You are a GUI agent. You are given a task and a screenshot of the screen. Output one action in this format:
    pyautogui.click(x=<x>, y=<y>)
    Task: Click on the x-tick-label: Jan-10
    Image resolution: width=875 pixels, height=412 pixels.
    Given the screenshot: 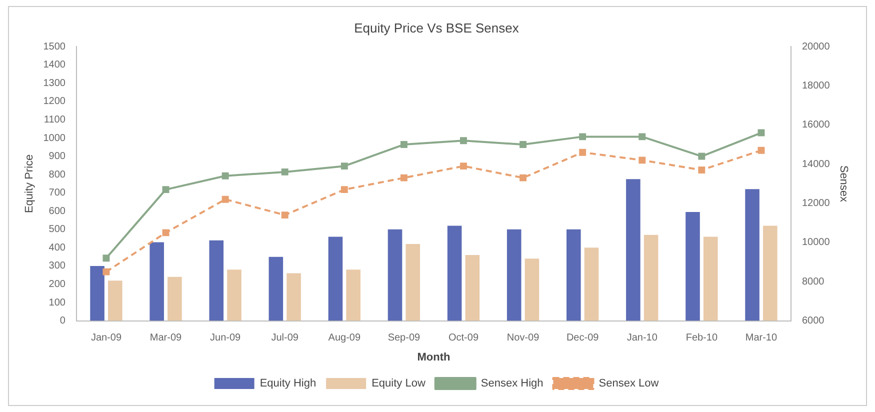 What is the action you would take?
    pyautogui.click(x=642, y=338)
    